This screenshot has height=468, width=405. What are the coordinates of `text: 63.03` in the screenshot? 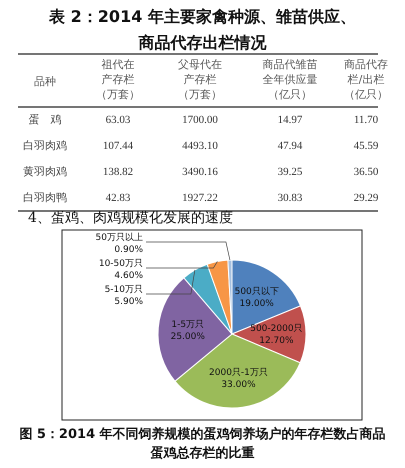 It's located at (118, 120).